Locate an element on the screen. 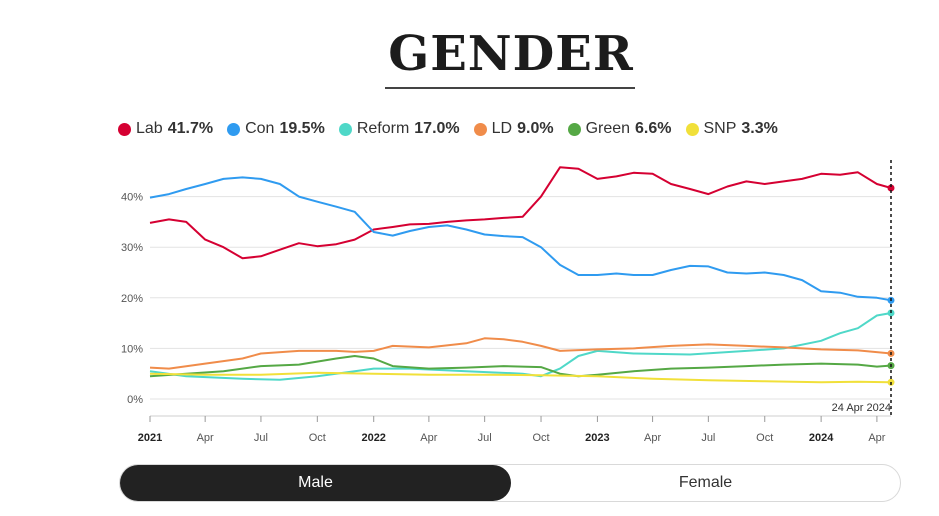 Image resolution: width=939 pixels, height=516 pixels. female-toggle-button: Female is located at coordinates (705, 482).